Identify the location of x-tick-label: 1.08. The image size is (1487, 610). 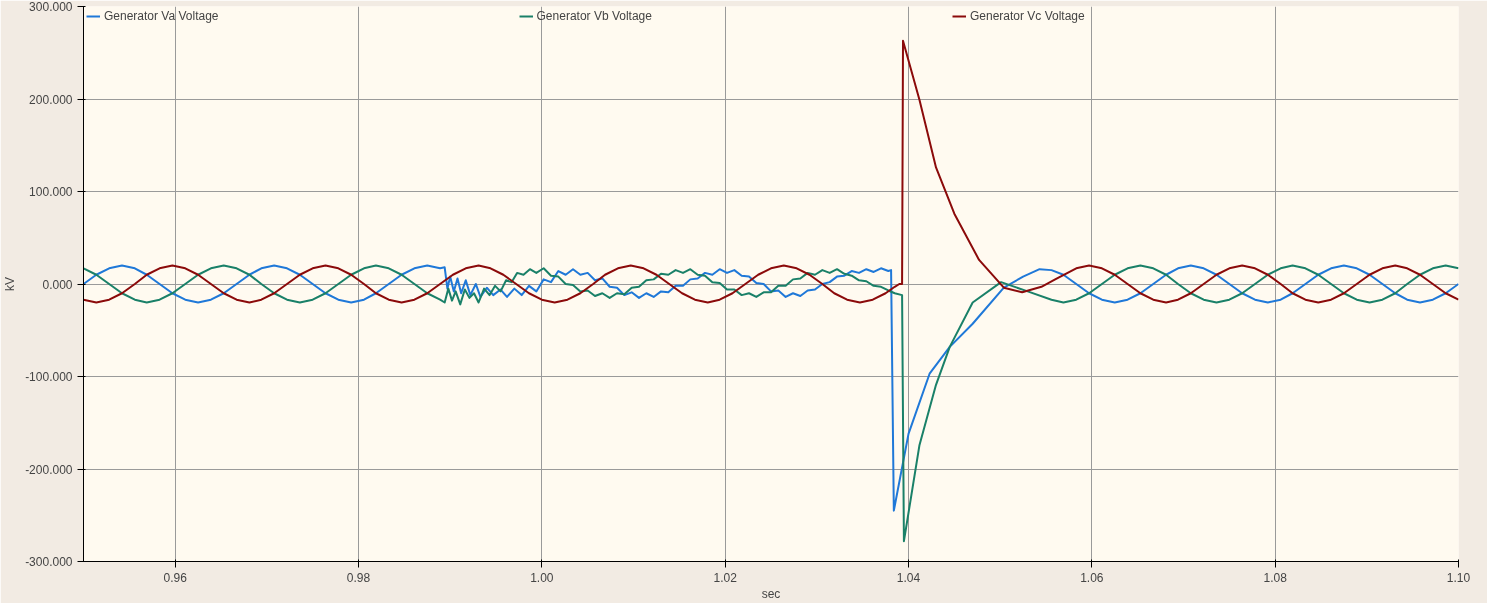
(1275, 577).